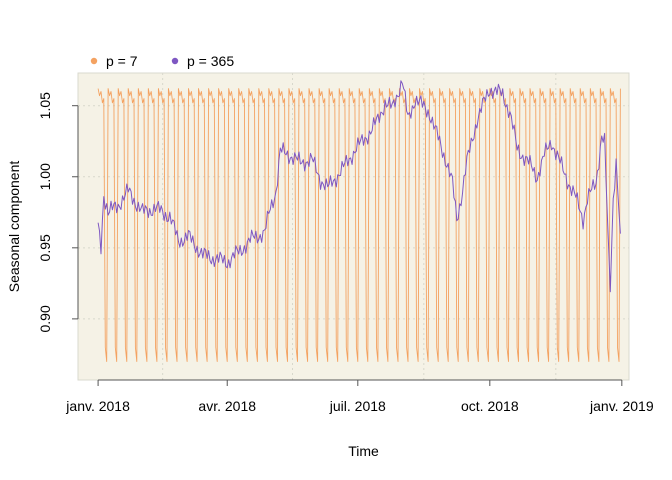 The width and height of the screenshot is (672, 480). What do you see at coordinates (357, 406) in the screenshot?
I see `x-tick-label: juil. 2018` at bounding box center [357, 406].